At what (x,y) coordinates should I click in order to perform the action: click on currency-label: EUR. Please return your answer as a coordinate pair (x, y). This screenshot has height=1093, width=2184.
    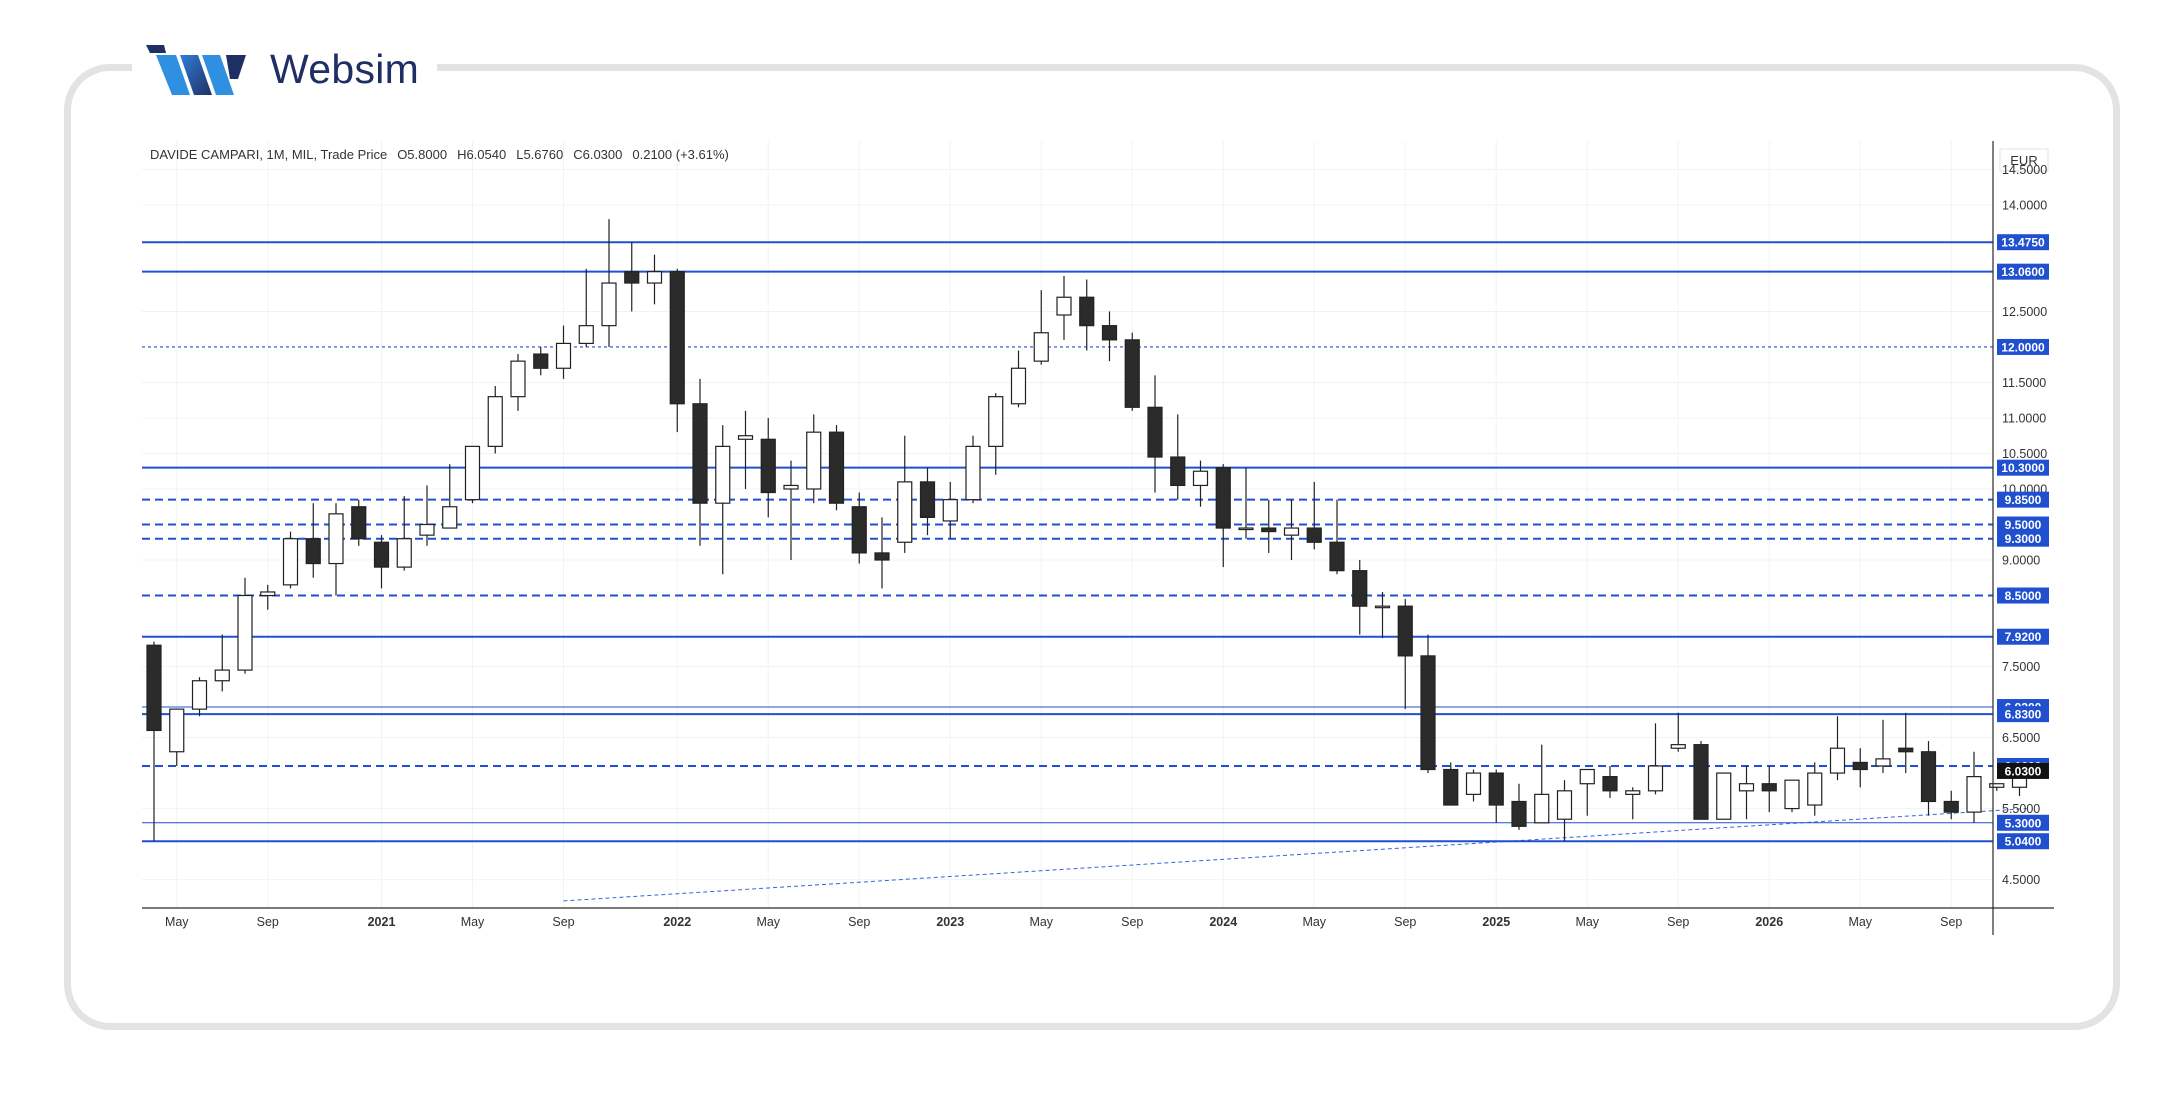
    Looking at the image, I should click on (2023, 160).